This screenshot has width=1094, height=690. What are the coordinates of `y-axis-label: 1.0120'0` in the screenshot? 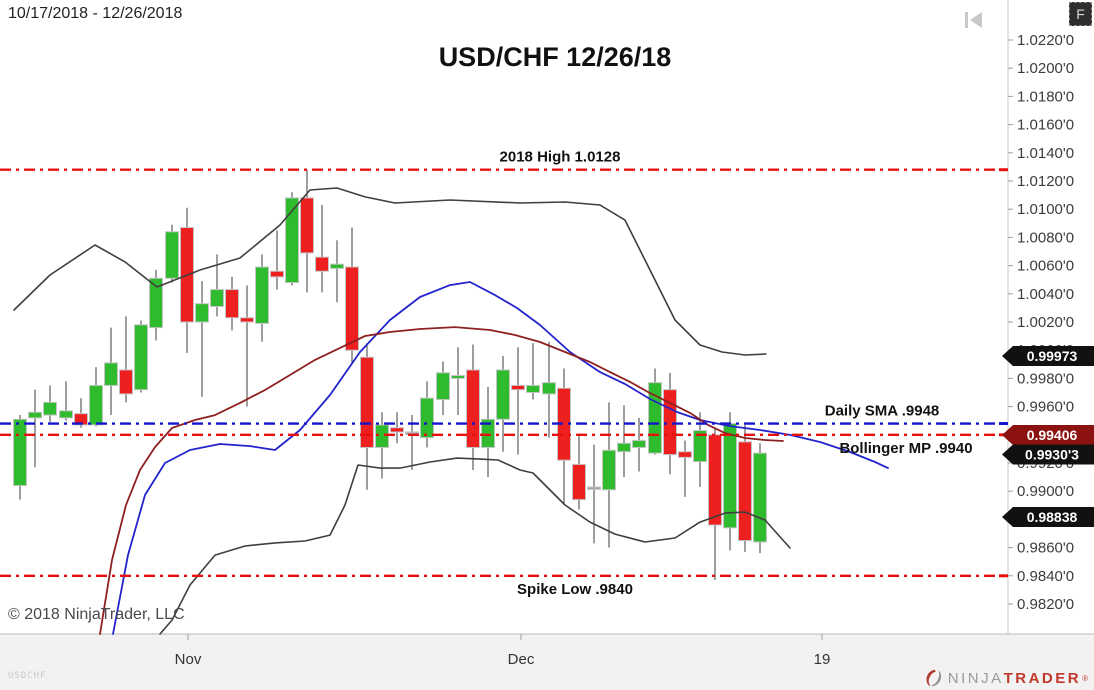 It's located at (1045, 181).